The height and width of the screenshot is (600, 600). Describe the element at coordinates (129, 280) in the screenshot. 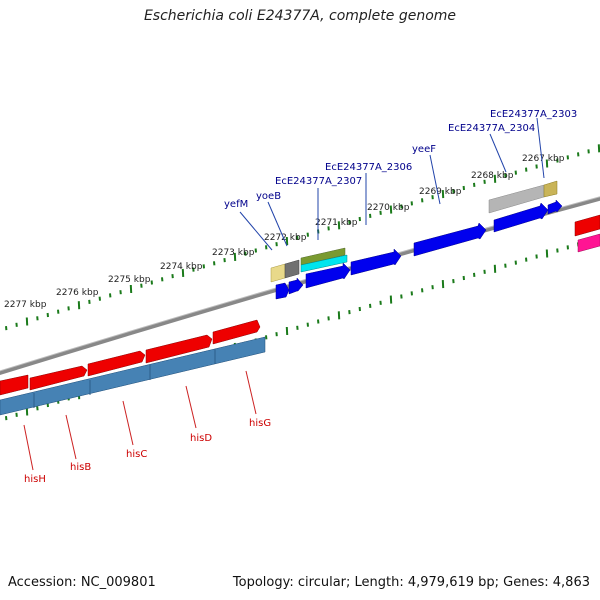

I see `scale-label: 2275 kbp` at that location.